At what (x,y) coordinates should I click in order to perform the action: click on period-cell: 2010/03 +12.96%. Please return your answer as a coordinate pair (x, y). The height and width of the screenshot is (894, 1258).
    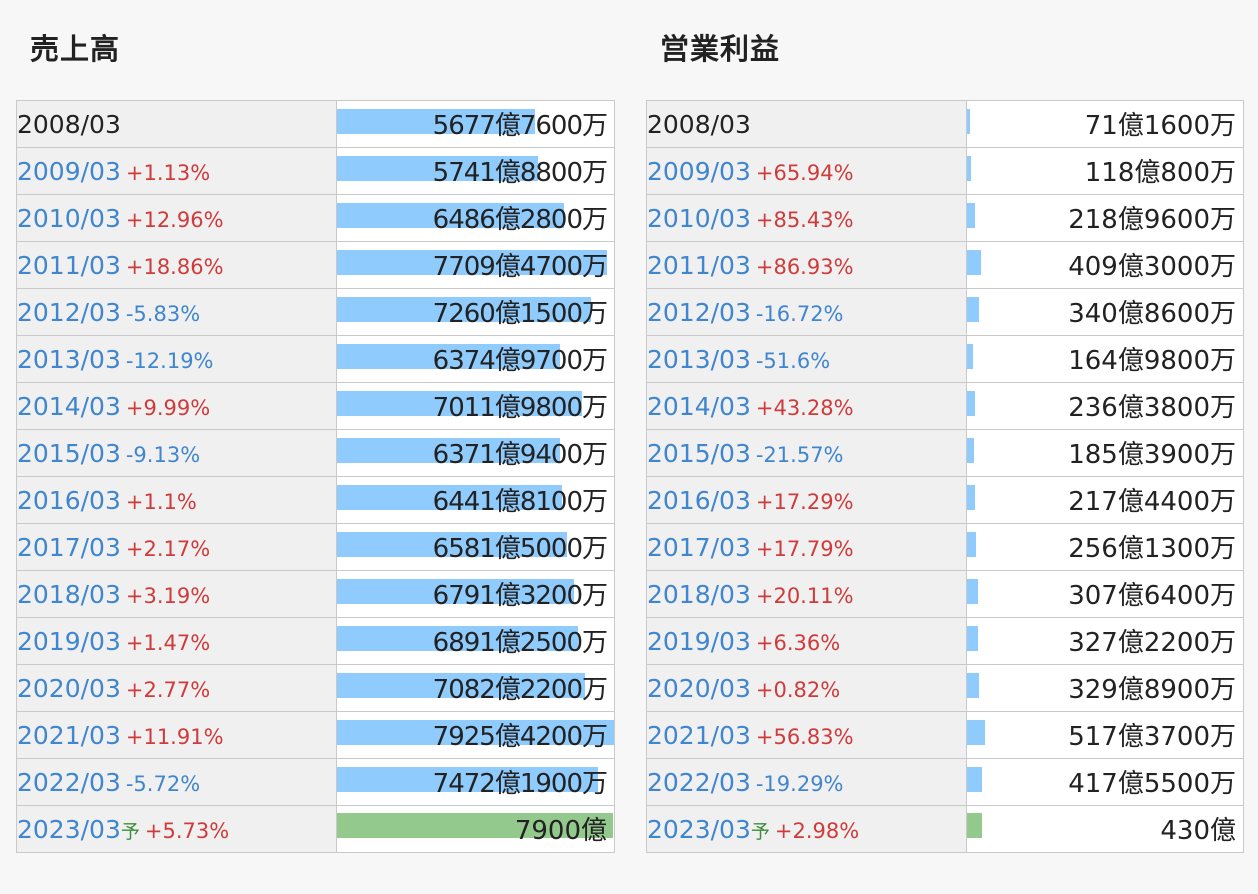
    Looking at the image, I should click on (176, 218).